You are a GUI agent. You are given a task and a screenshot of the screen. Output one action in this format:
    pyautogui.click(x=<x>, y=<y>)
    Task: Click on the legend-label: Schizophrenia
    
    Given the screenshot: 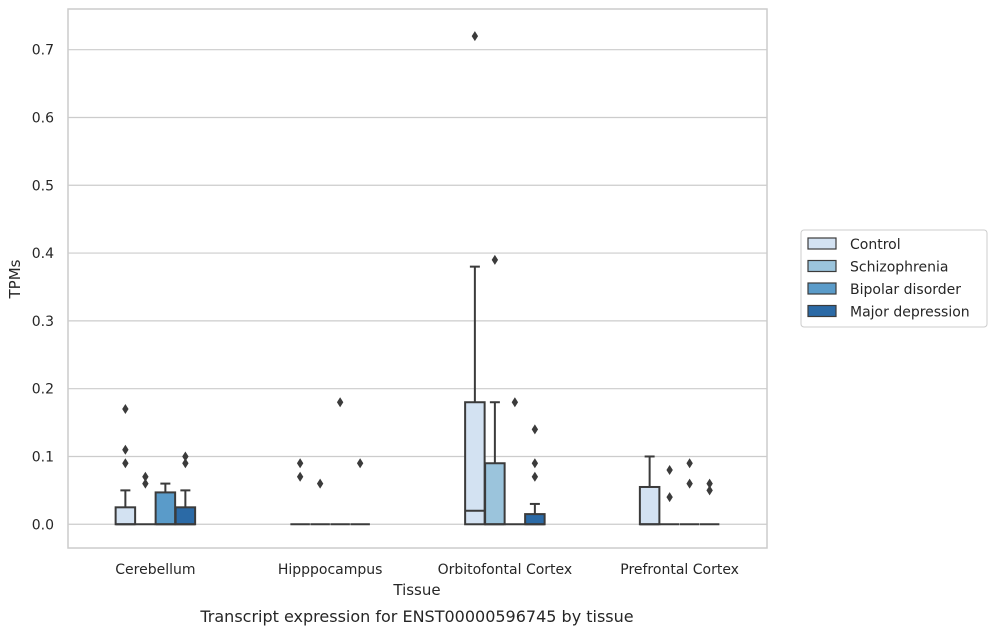 What is the action you would take?
    pyautogui.click(x=899, y=268)
    